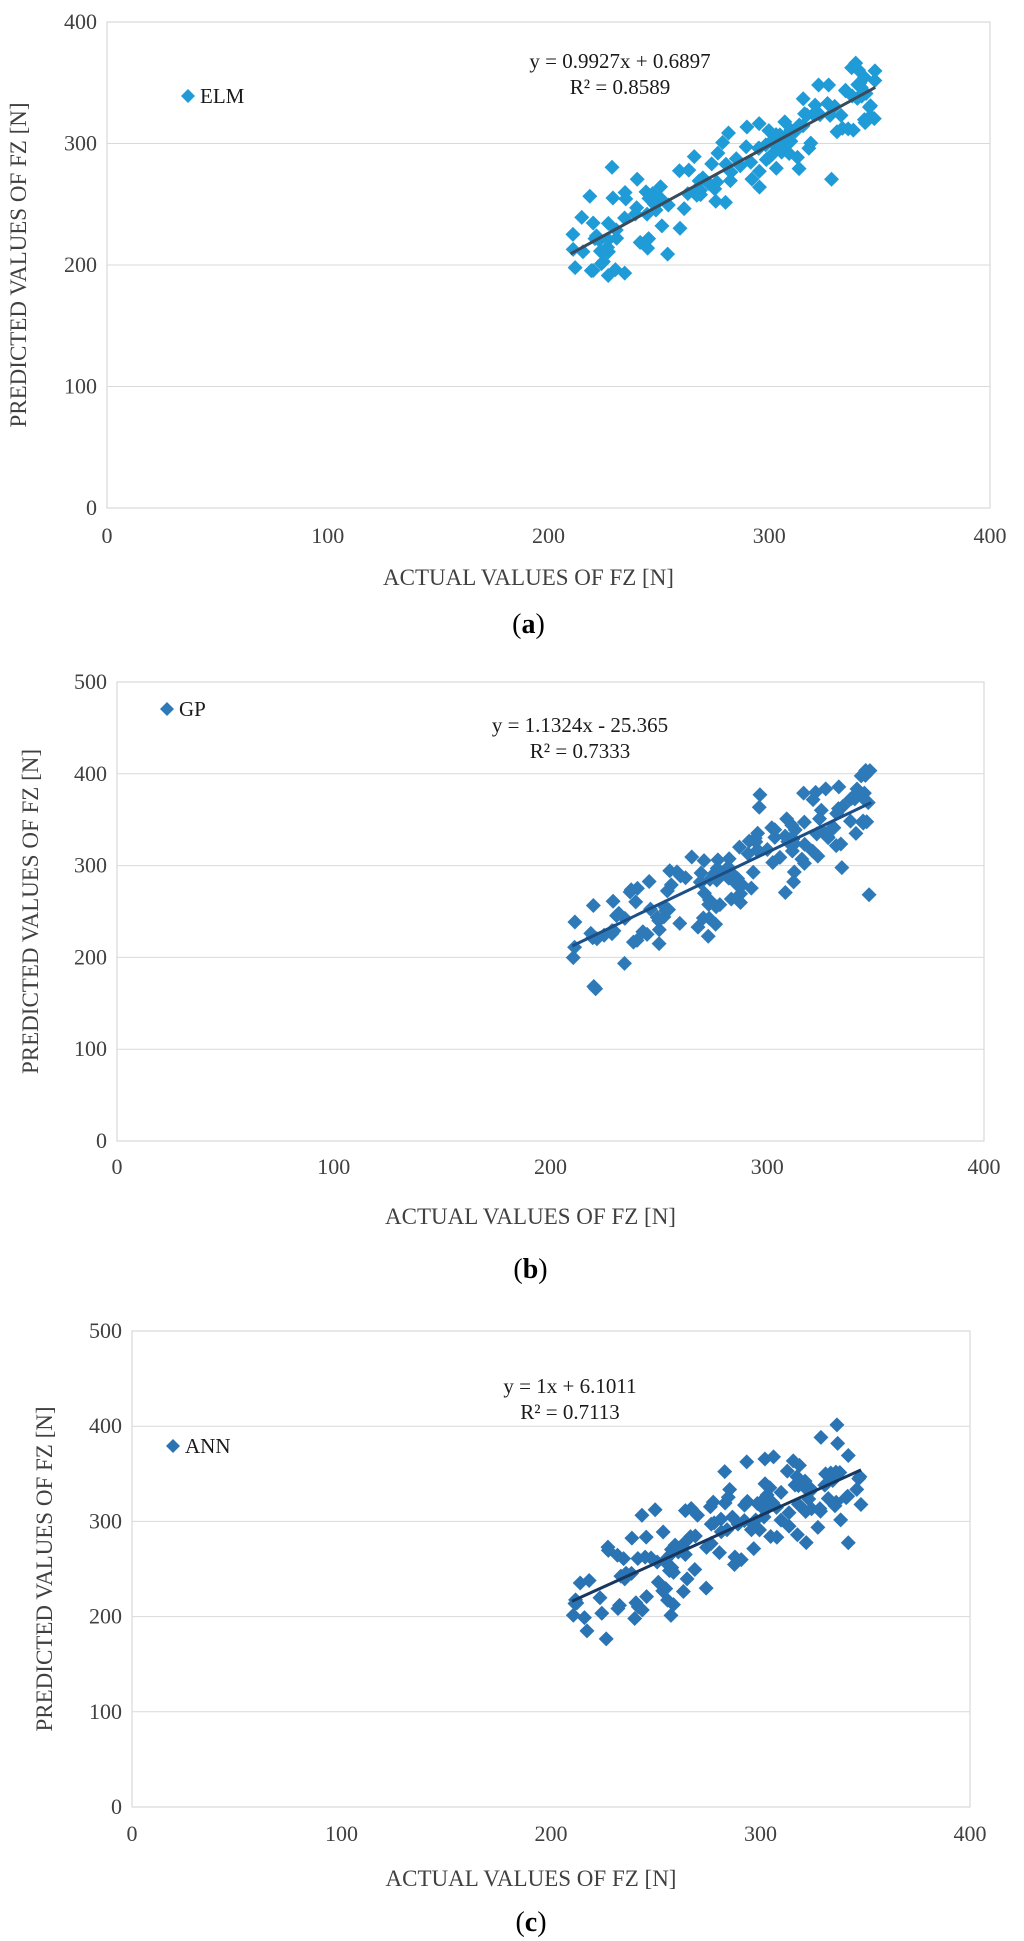 This screenshot has width=1024, height=1941. I want to click on data-points, so click(724, 169).